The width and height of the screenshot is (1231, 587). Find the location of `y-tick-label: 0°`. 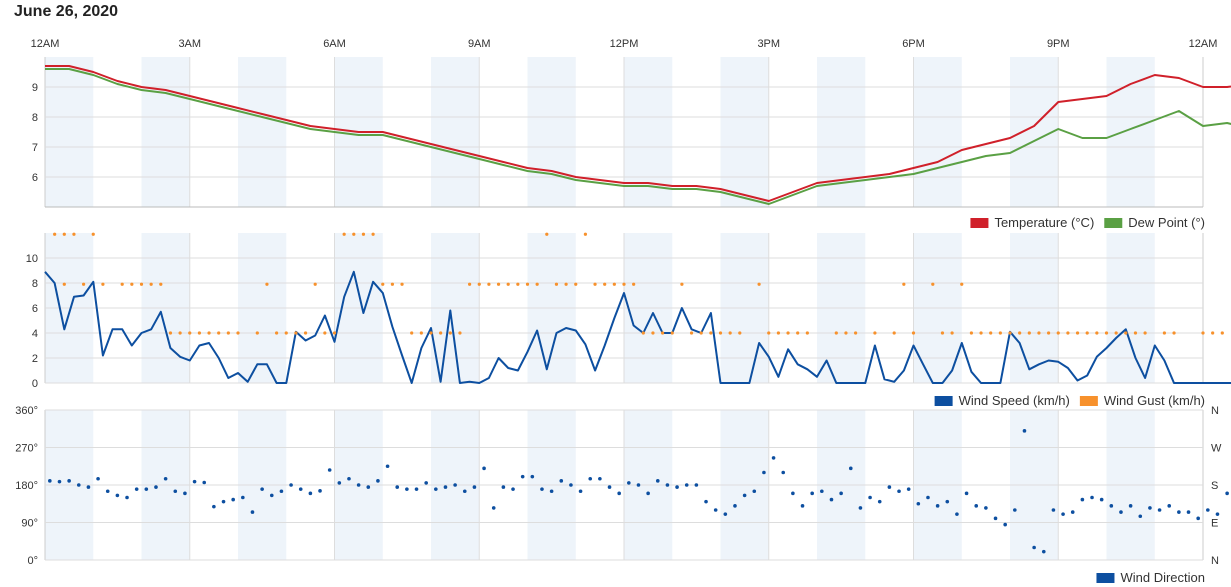

y-tick-label: 0° is located at coordinates (32, 561).